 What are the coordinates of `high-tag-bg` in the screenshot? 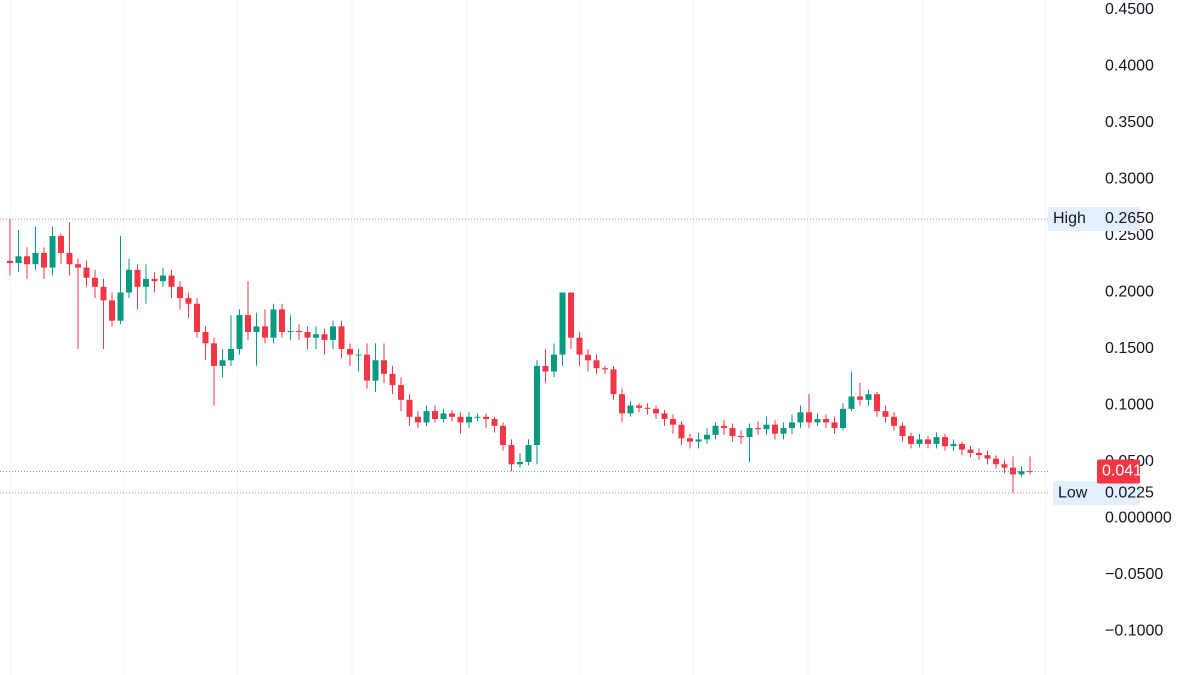 It's located at (1094, 219).